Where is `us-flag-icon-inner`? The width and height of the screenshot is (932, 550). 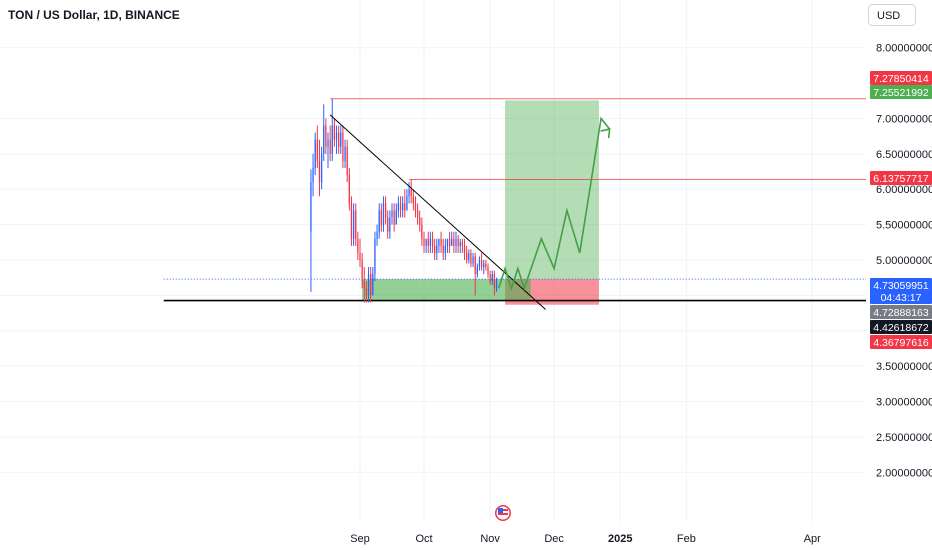
us-flag-icon-inner is located at coordinates (503, 513).